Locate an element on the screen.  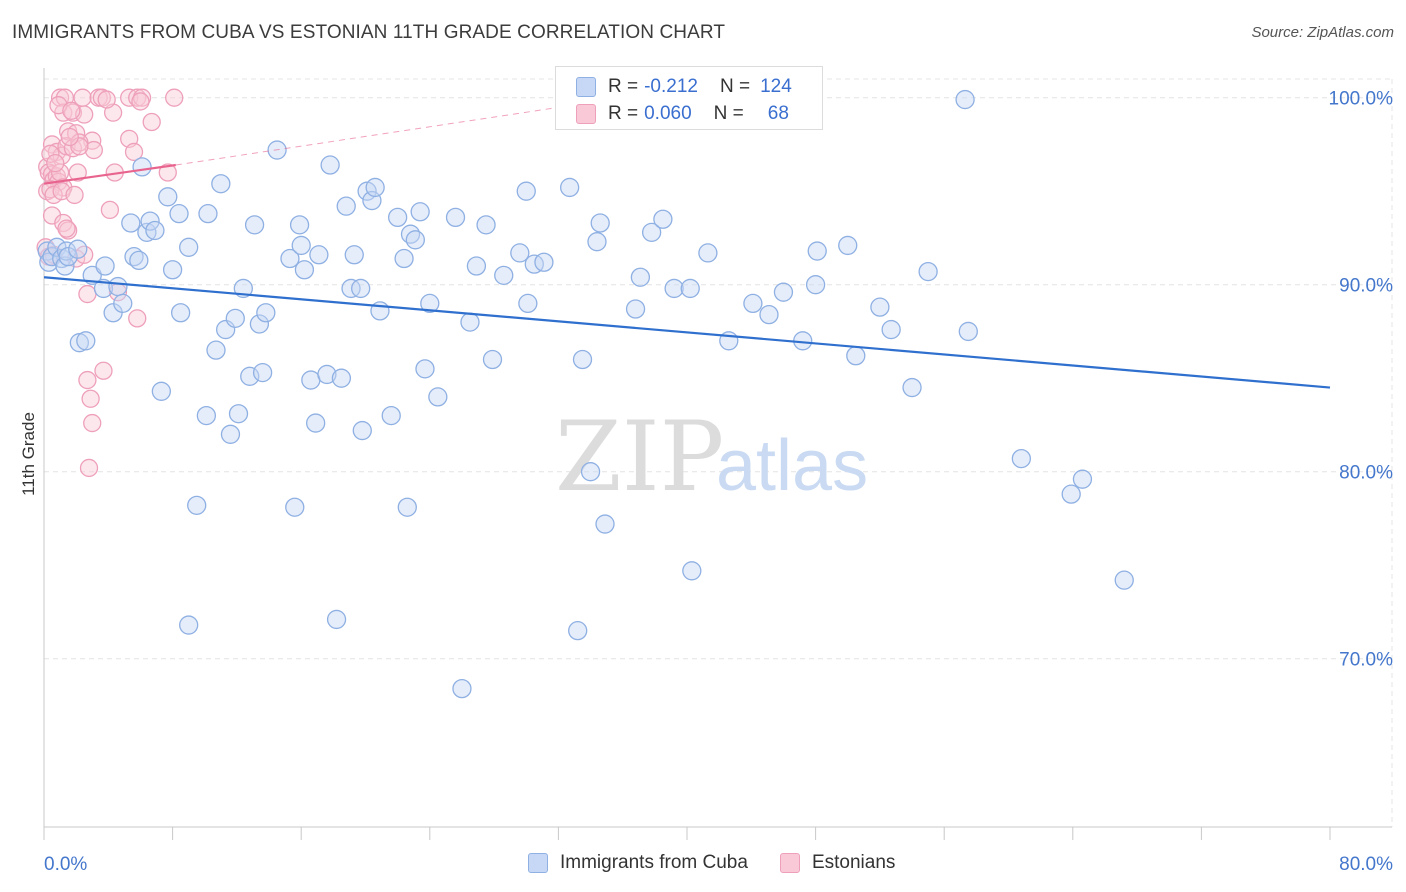
y-tick-label: 80.0% is located at coordinates (1366, 473).